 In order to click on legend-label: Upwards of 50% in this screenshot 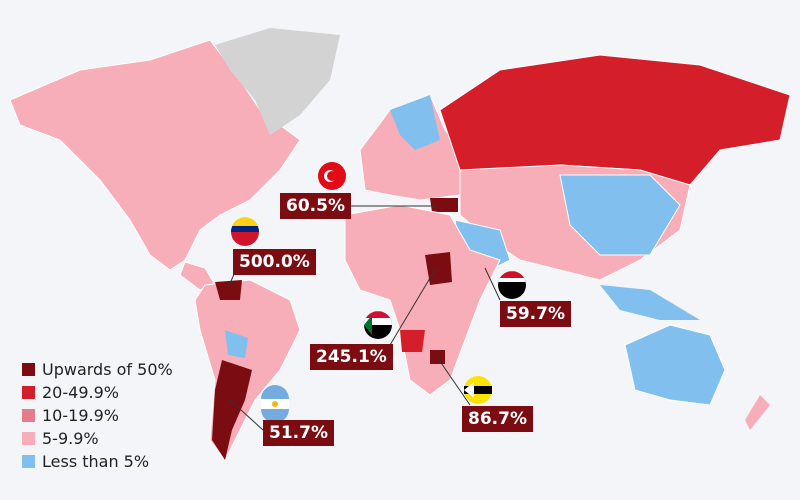, I will do `click(107, 369)`.